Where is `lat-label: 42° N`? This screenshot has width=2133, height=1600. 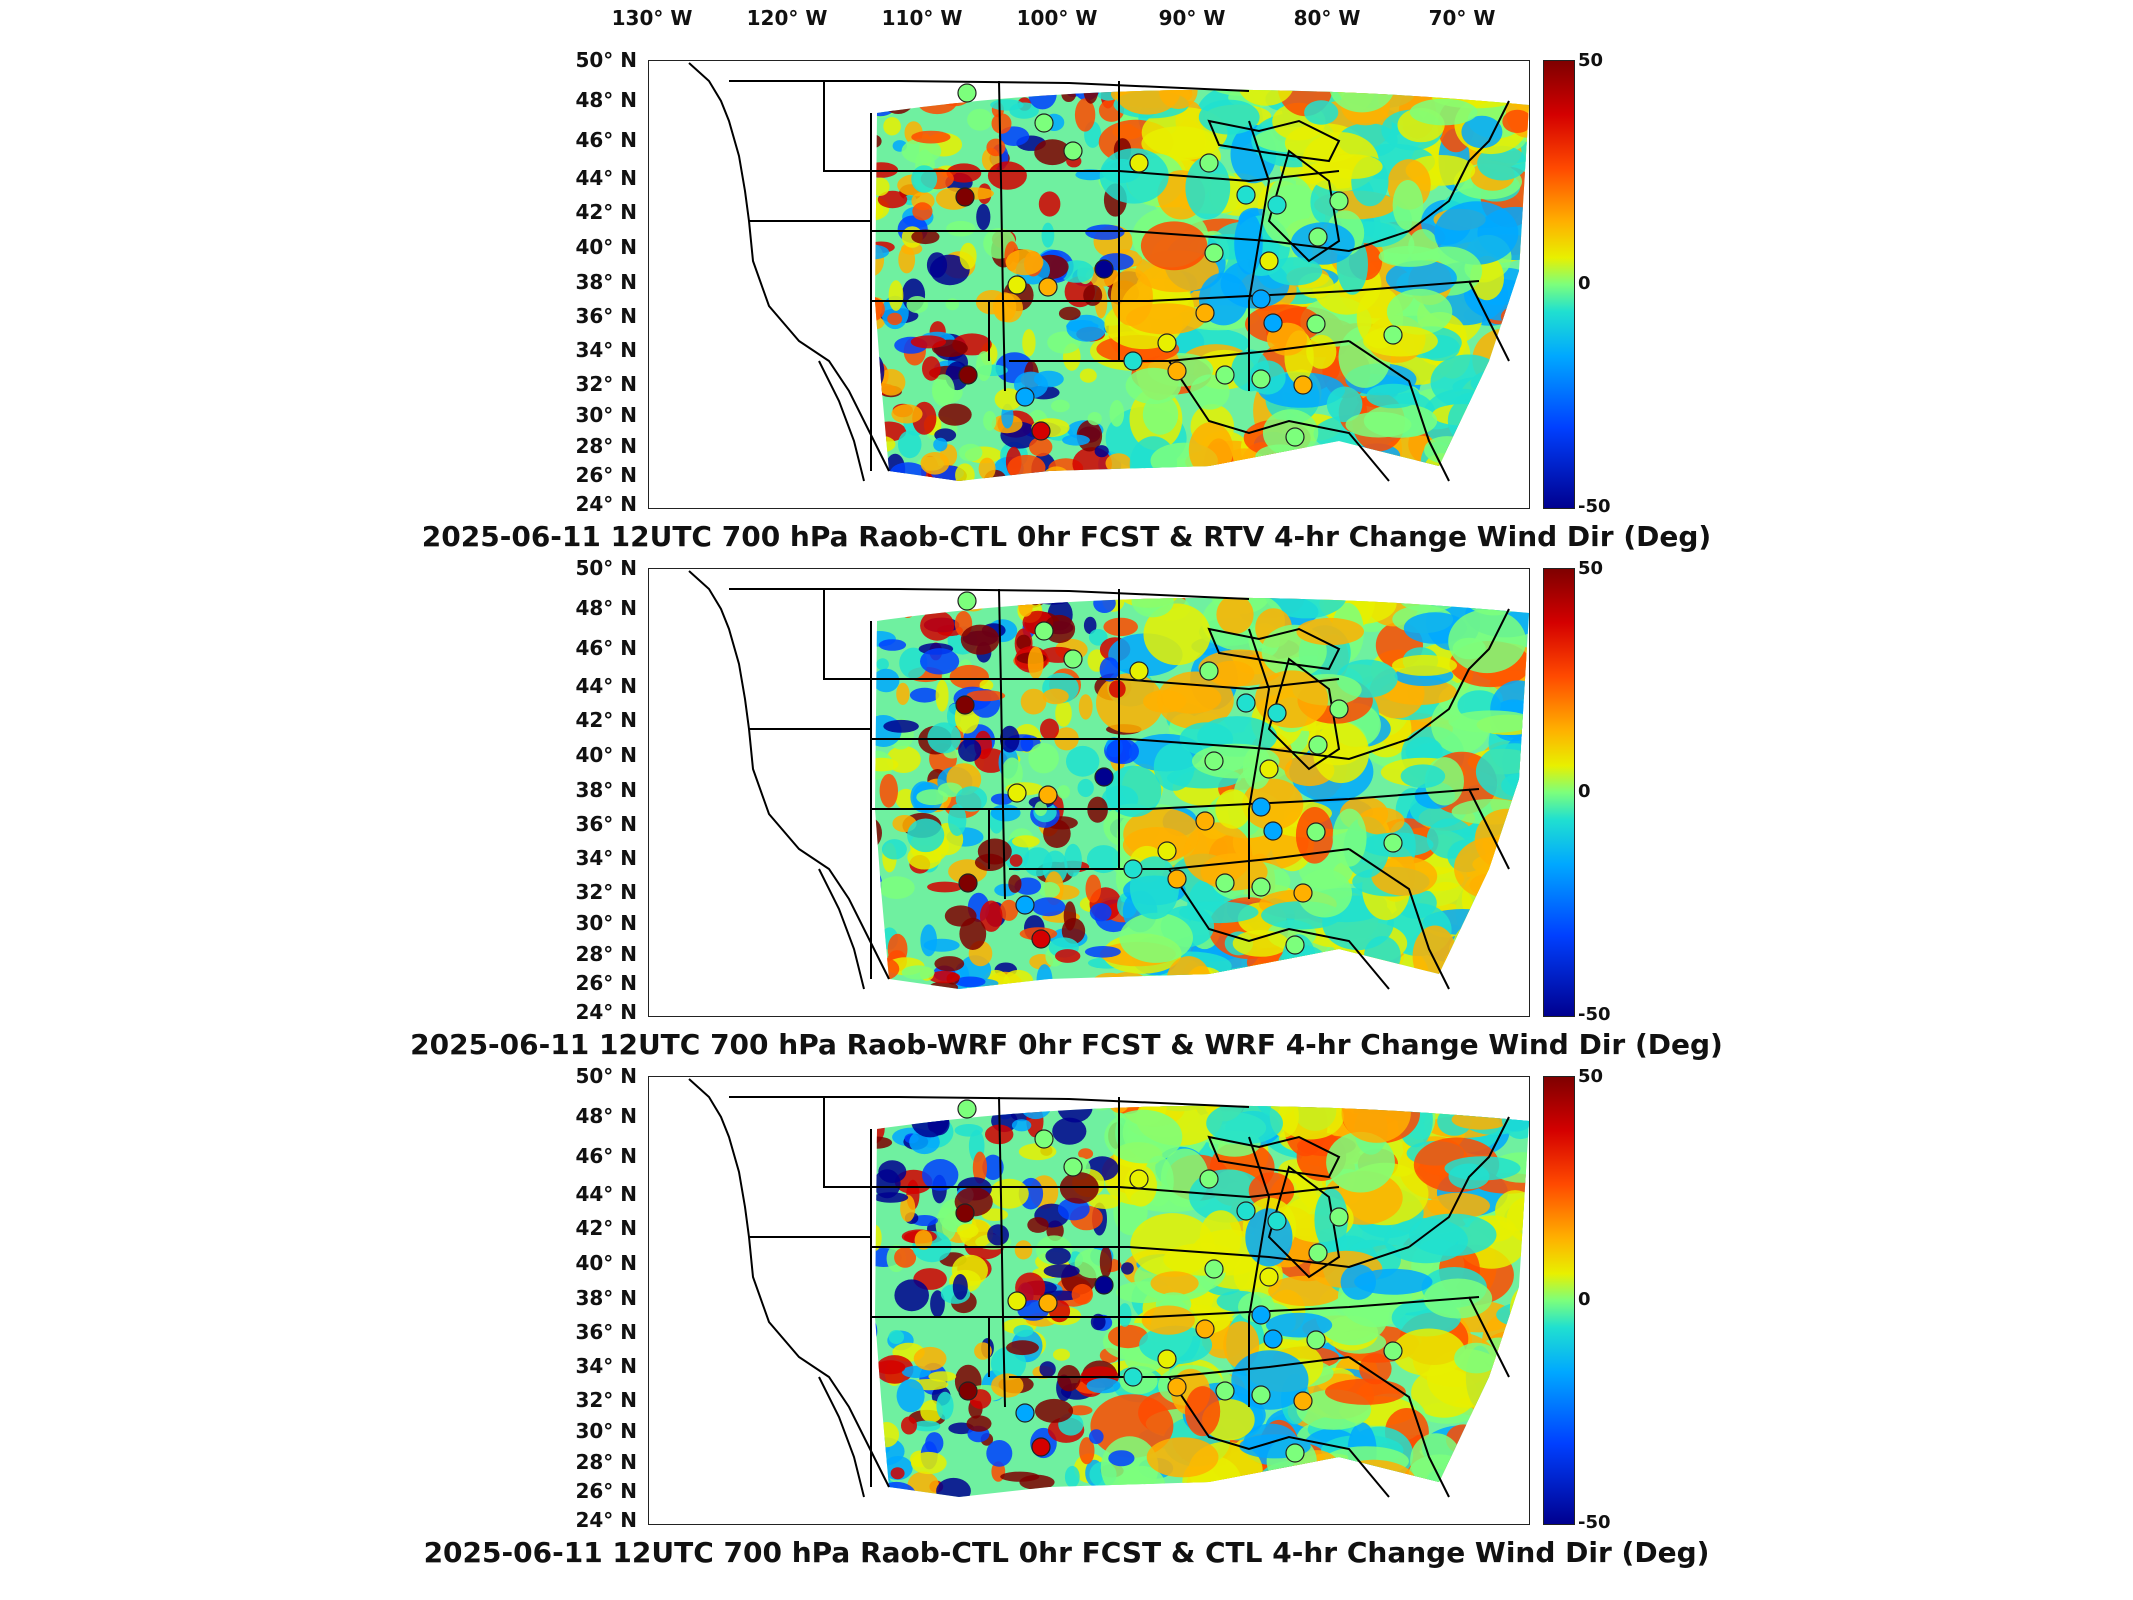 lat-label: 42° N is located at coordinates (606, 212).